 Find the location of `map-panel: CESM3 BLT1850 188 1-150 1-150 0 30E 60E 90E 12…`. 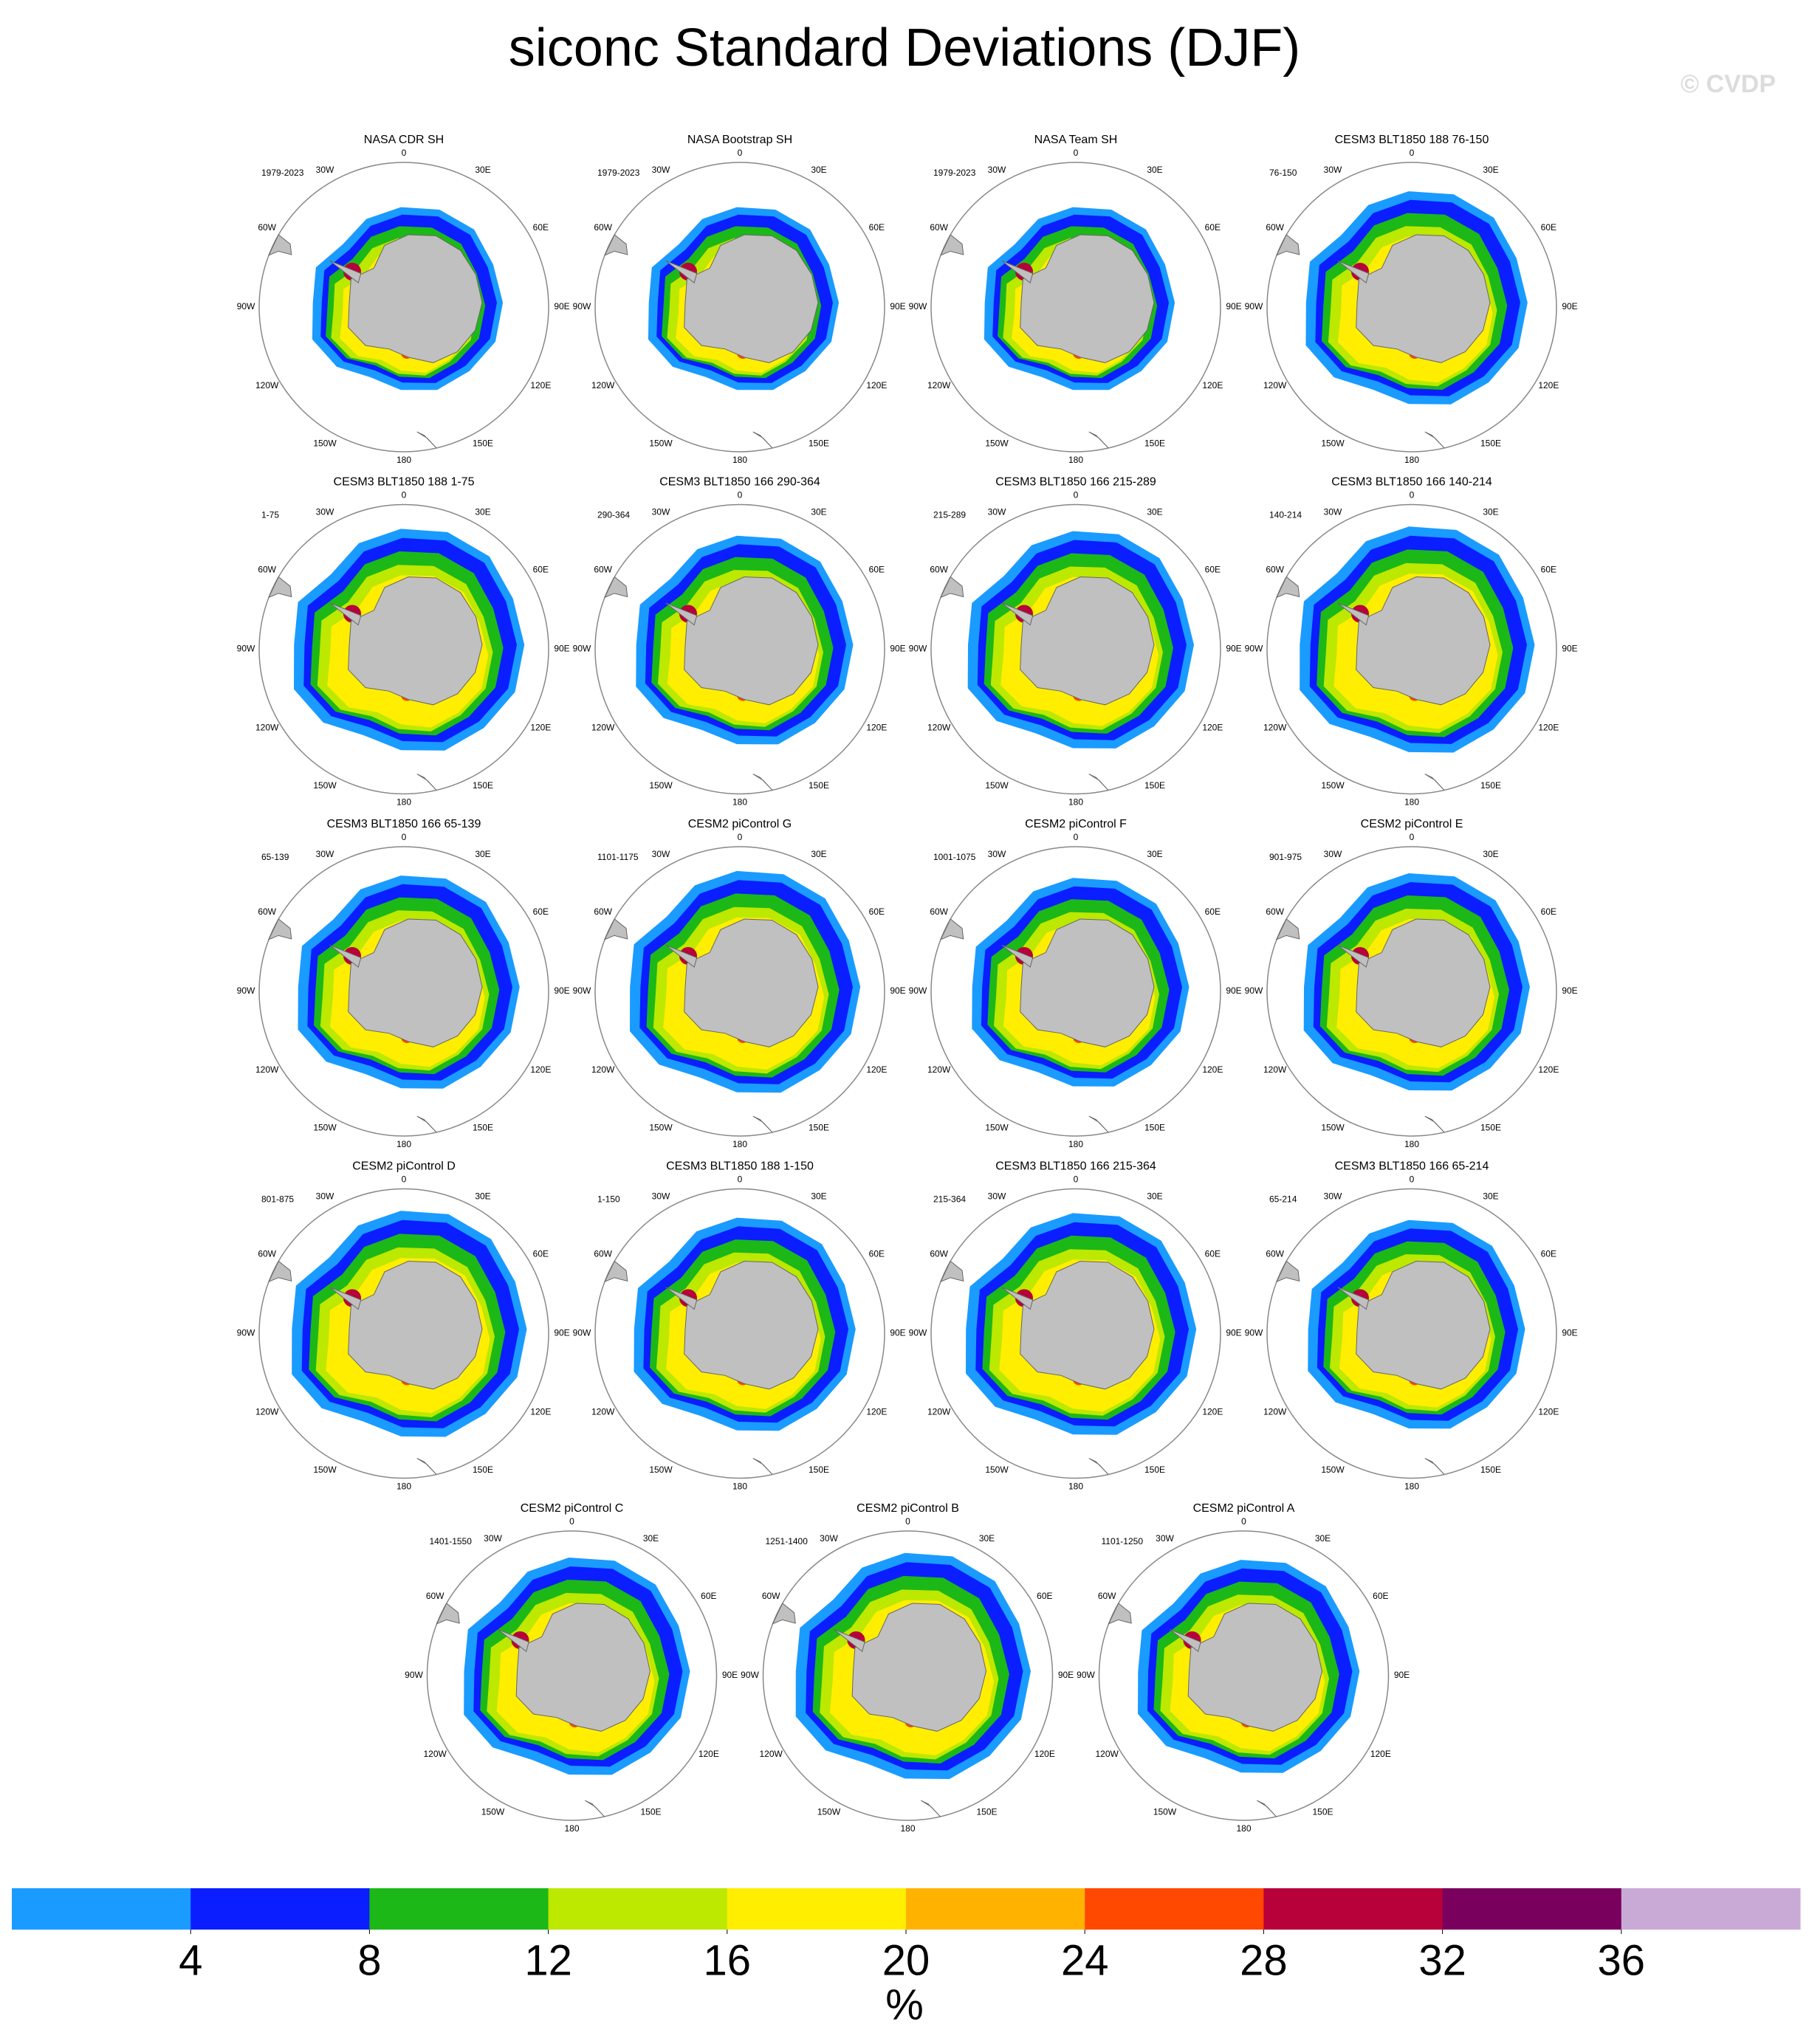

map-panel: CESM3 BLT1850 188 1-150 1-150 0 30E 60E 90E 12… is located at coordinates (739, 1326).